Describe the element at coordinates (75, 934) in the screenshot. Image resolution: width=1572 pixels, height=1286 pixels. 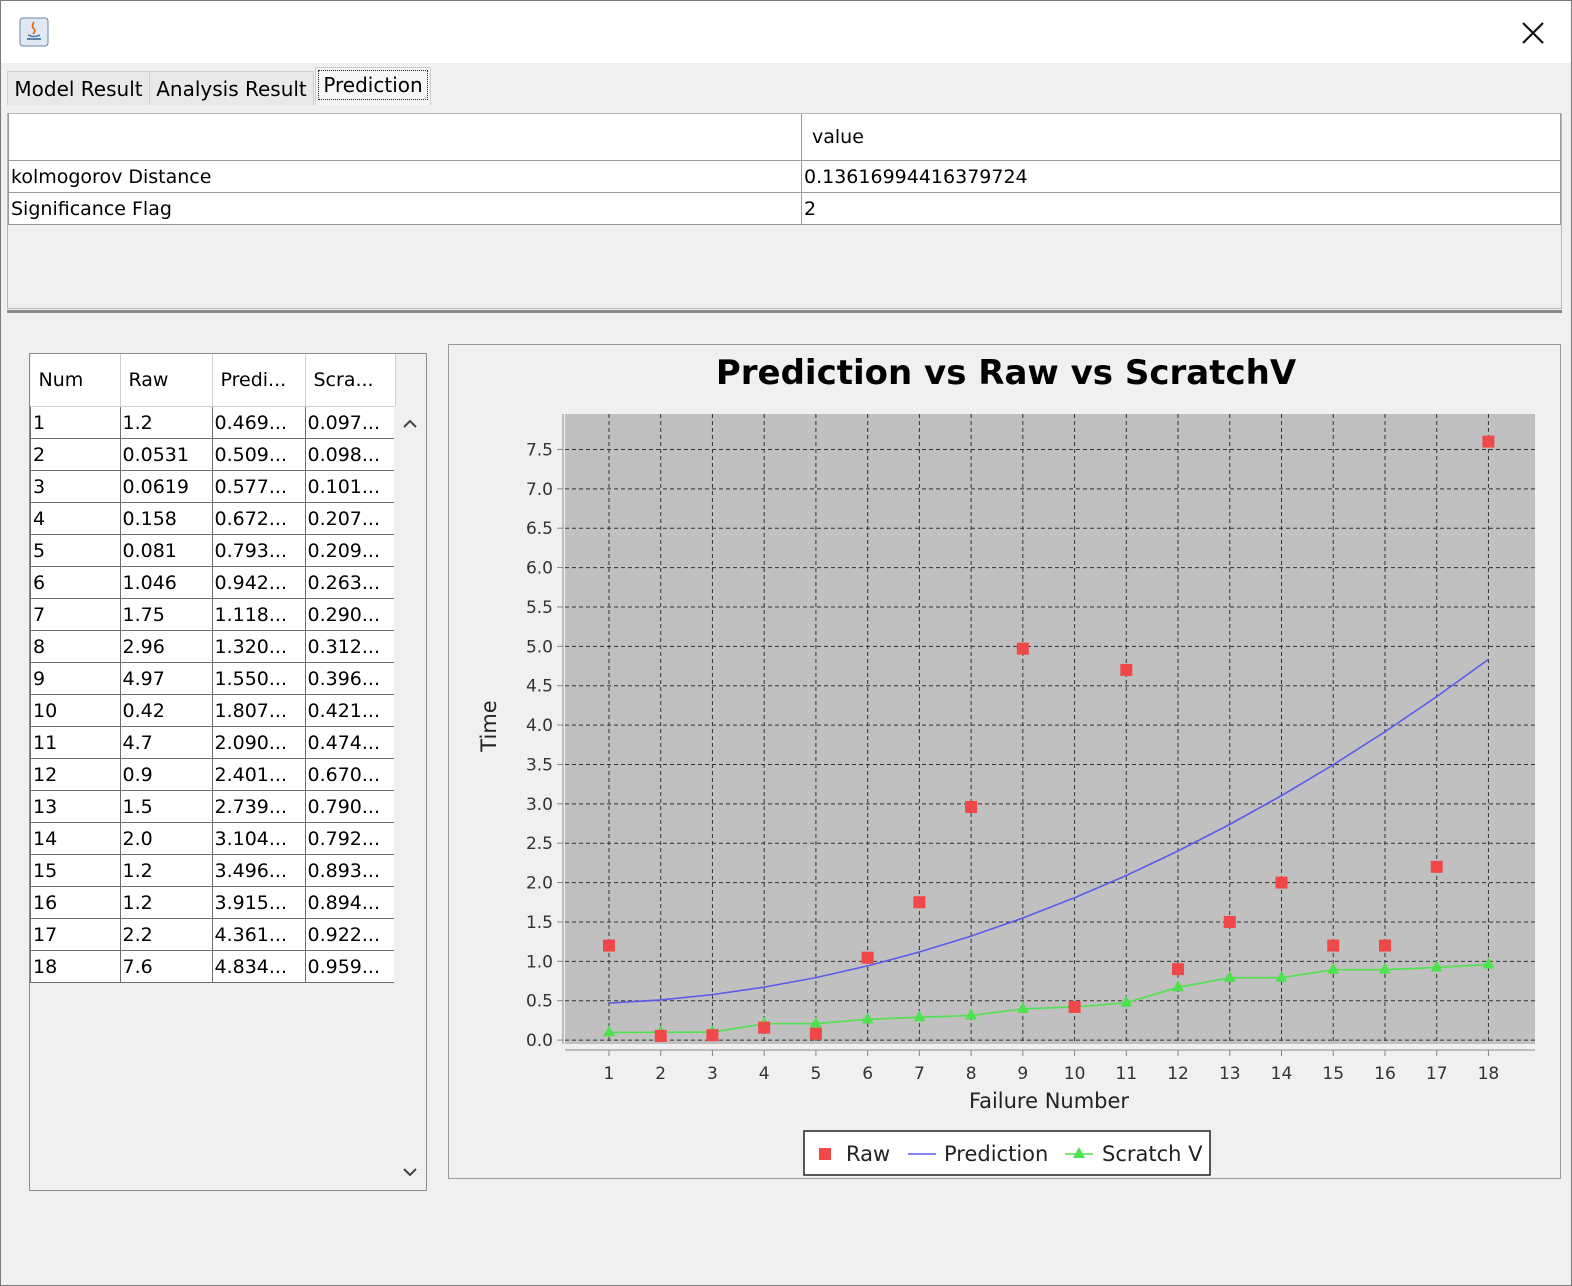
I see `cell-num: 17` at that location.